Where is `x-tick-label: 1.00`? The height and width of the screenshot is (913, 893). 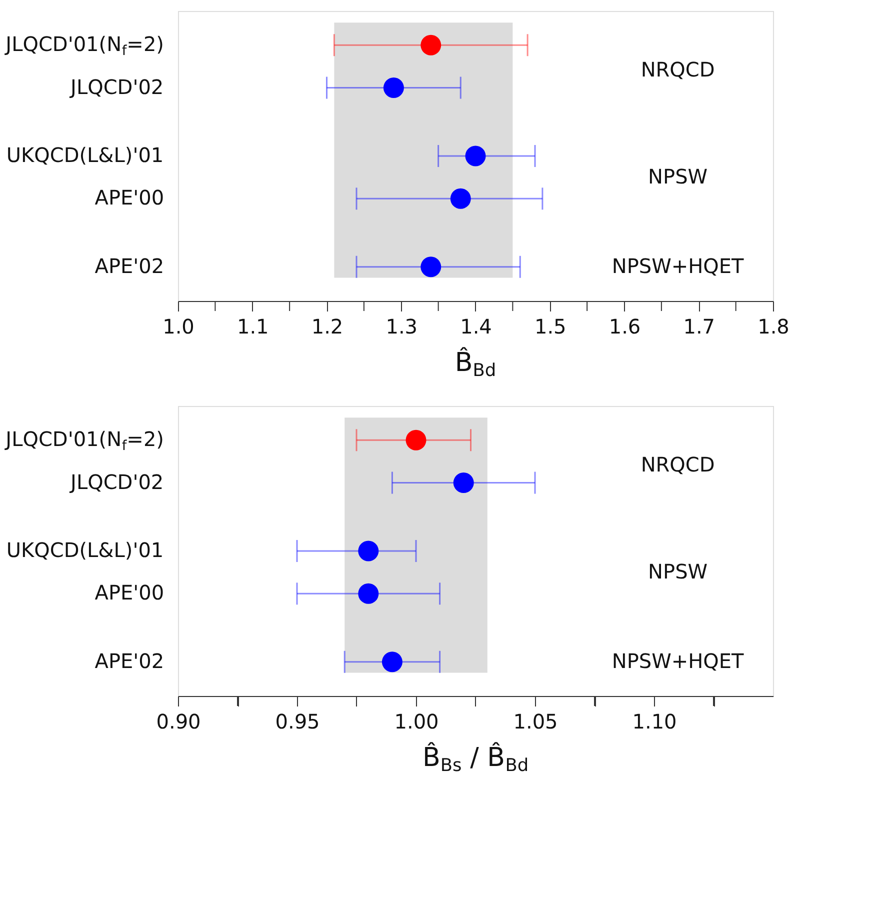
x-tick-label: 1.00 is located at coordinates (416, 722).